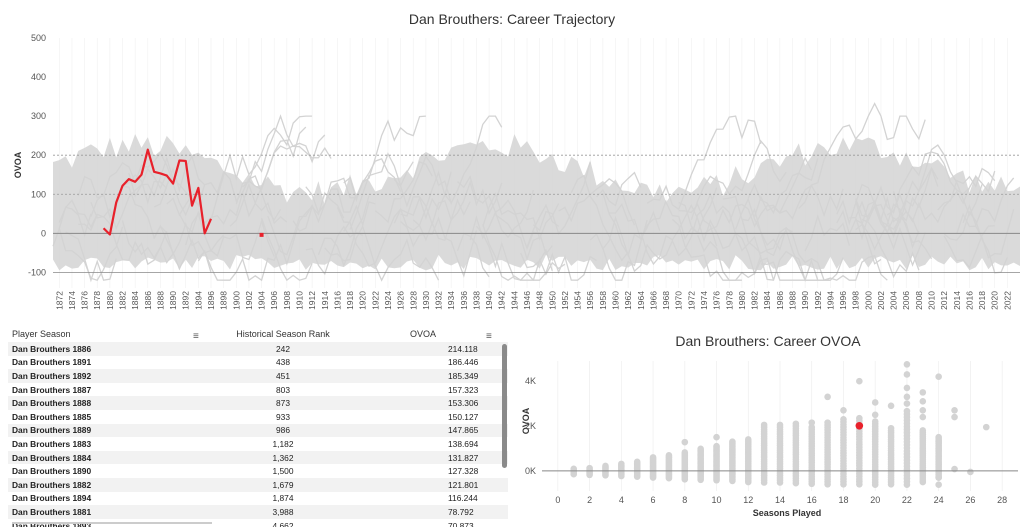 The image size is (1024, 527). Describe the element at coordinates (258, 512) in the screenshot. I see `table-row: Dan Brouthers 1881 3,988 78.792` at that location.